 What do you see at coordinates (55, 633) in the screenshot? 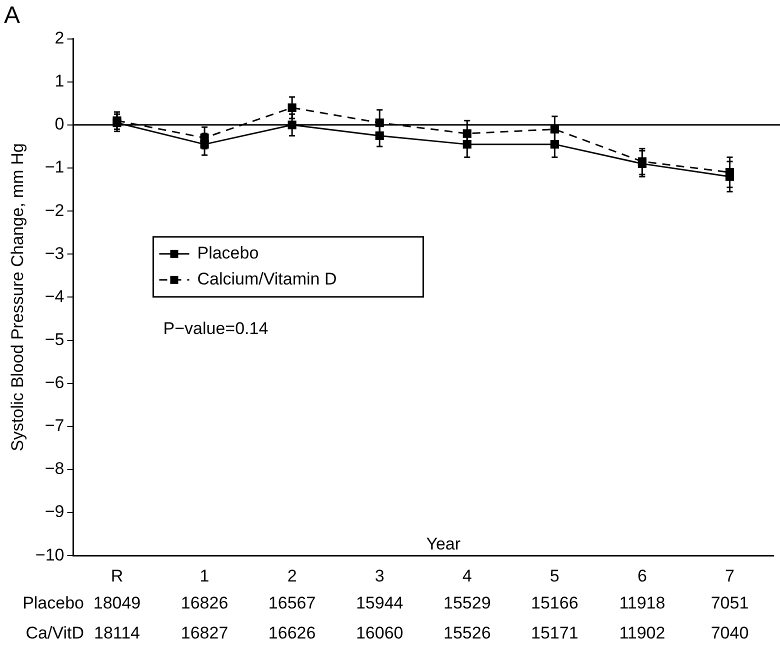
I see `text: Ca/VitD` at bounding box center [55, 633].